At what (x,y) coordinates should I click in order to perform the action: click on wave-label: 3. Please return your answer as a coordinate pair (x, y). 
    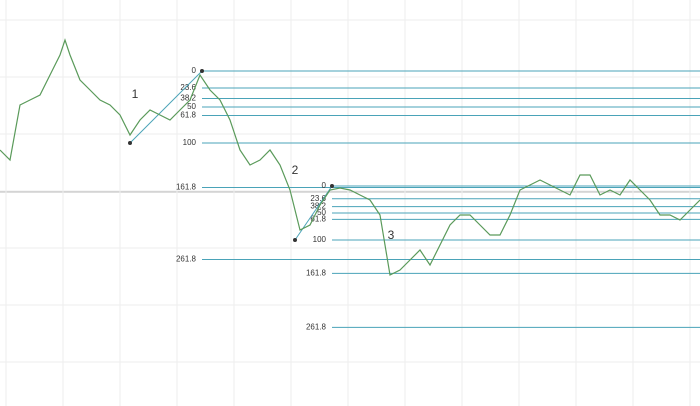
    Looking at the image, I should click on (391, 235).